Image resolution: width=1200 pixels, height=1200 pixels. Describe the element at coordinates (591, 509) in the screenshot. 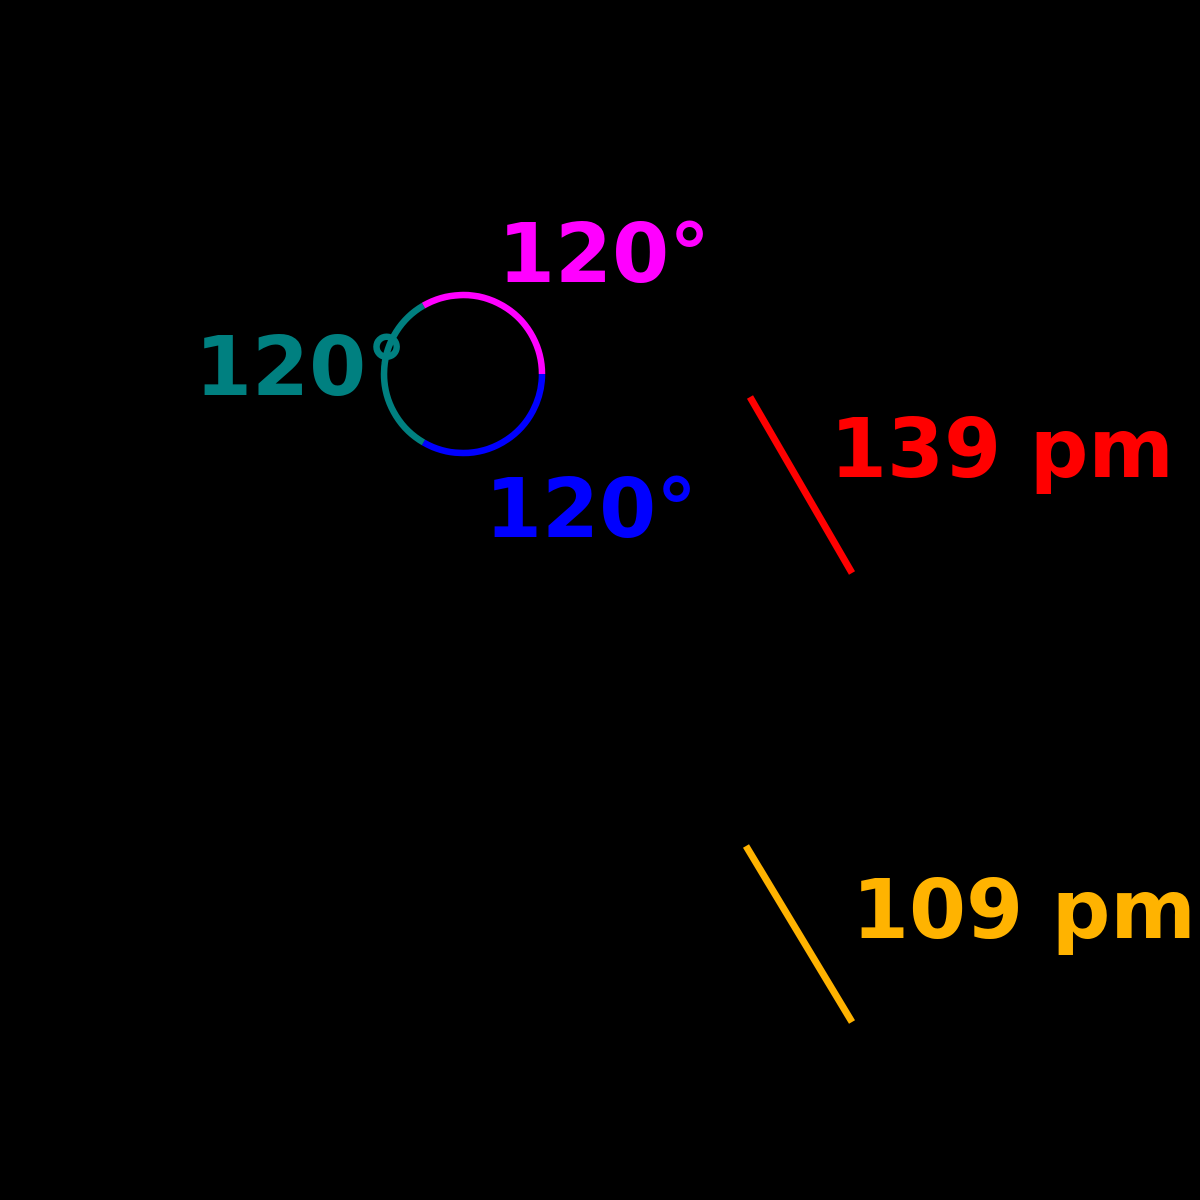

I see `angle-label-bottom: 120°` at that location.